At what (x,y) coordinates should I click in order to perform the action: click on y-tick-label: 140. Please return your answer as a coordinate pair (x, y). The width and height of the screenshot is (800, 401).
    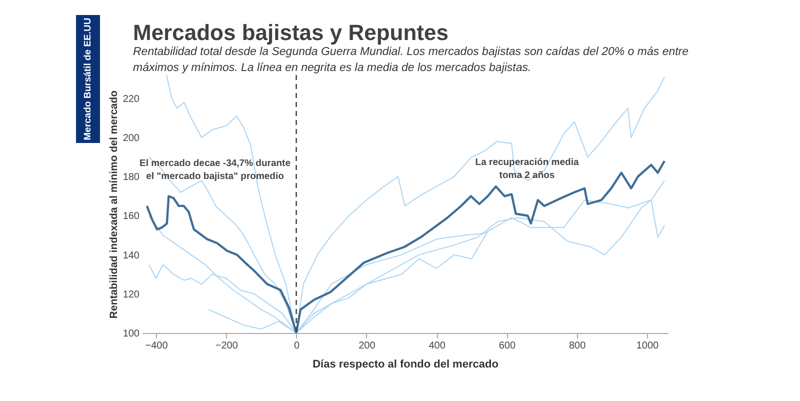
    Looking at the image, I should click on (131, 256).